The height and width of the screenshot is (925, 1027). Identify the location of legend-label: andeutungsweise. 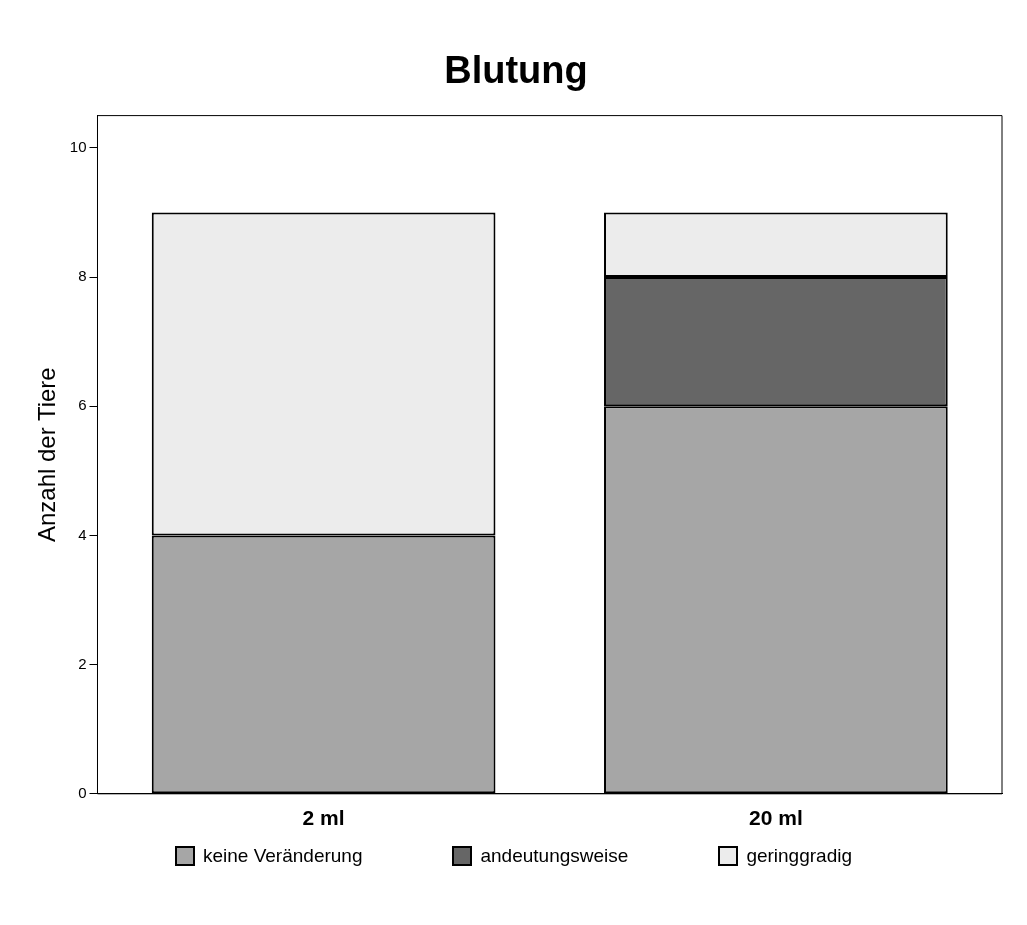
(554, 856).